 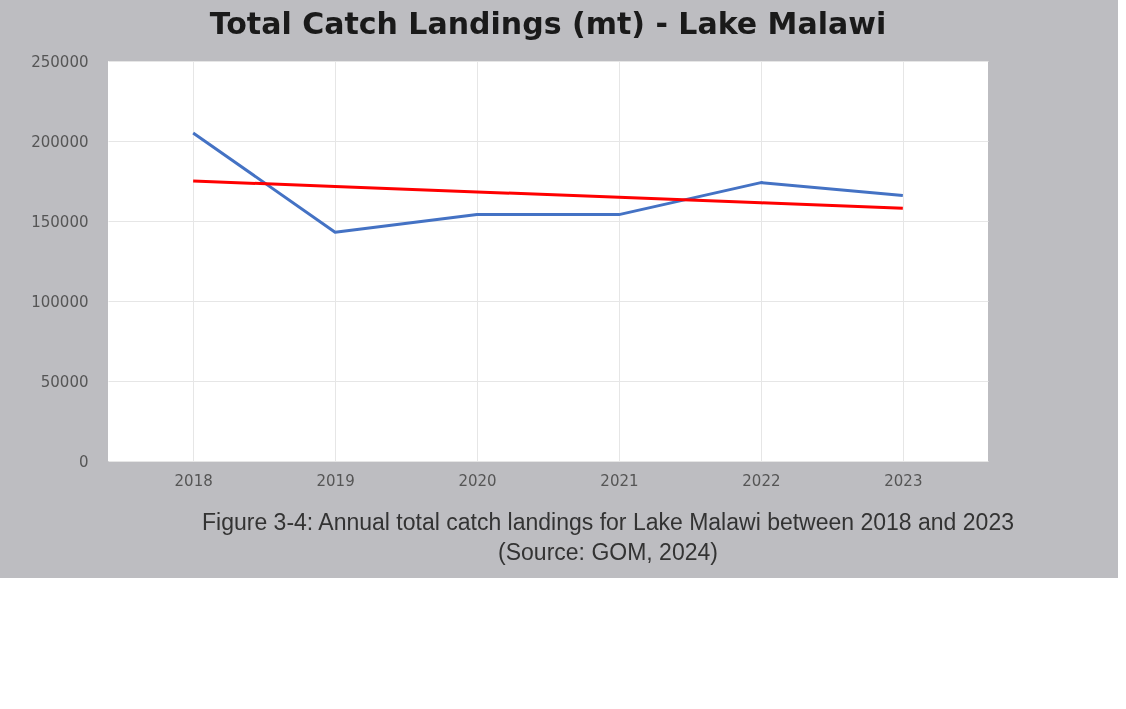 I want to click on chart-title: Total Catch Landings (mt) - Lake Malawi, so click(x=548, y=23).